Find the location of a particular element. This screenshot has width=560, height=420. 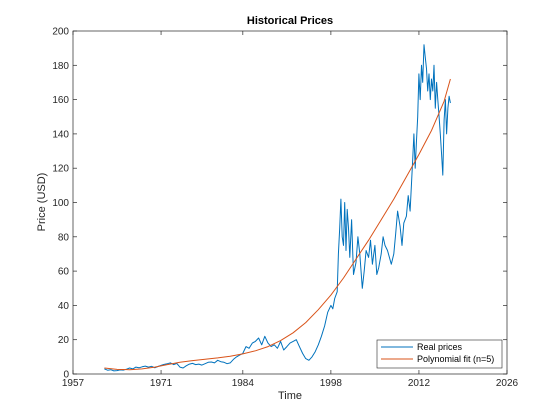

y-tick-label: 120 is located at coordinates (60, 169).